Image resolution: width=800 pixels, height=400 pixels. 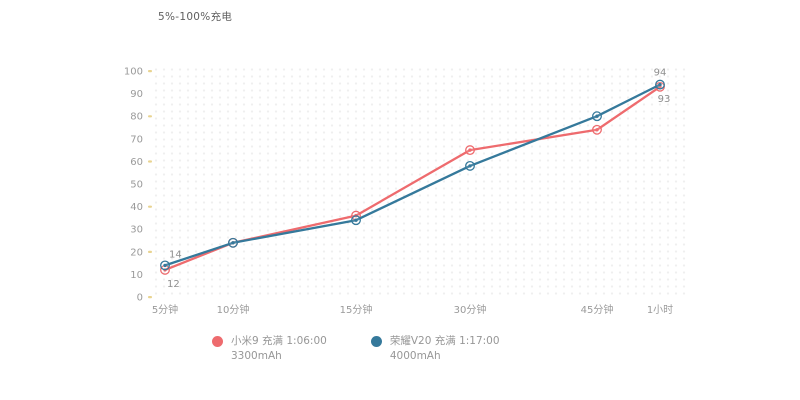 I want to click on x-axis-tick-label: 5分钟, so click(x=165, y=309).